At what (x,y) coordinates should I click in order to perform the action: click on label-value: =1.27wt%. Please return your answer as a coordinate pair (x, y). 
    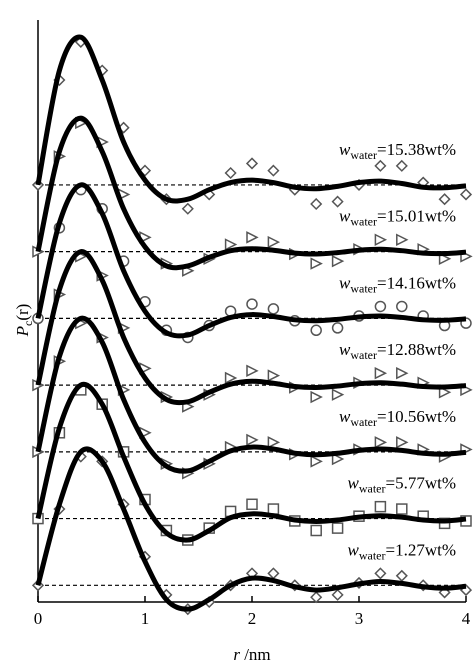
    Looking at the image, I should click on (421, 549).